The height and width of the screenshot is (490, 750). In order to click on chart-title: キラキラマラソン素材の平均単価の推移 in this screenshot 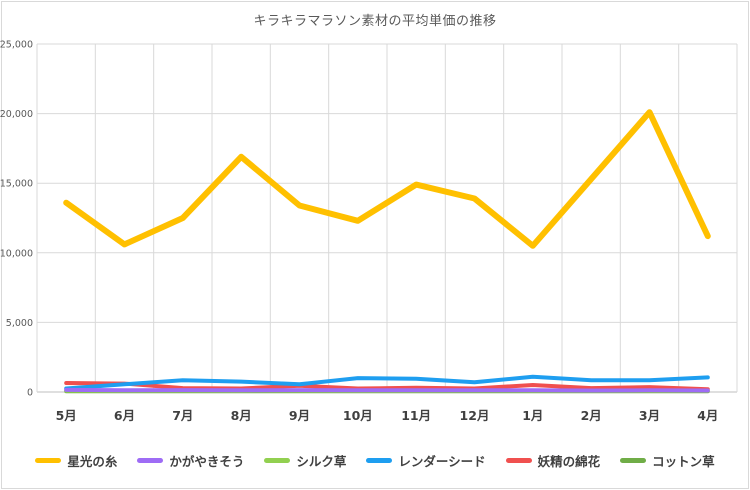, I will do `click(375, 21)`.